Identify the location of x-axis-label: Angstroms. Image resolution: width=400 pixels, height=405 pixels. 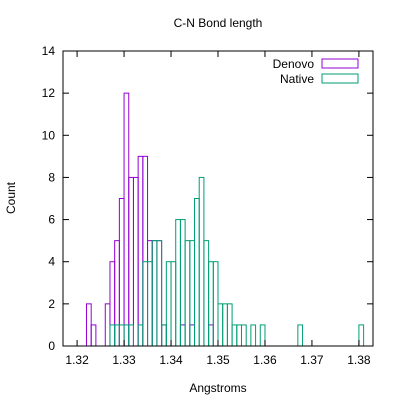
(217, 388).